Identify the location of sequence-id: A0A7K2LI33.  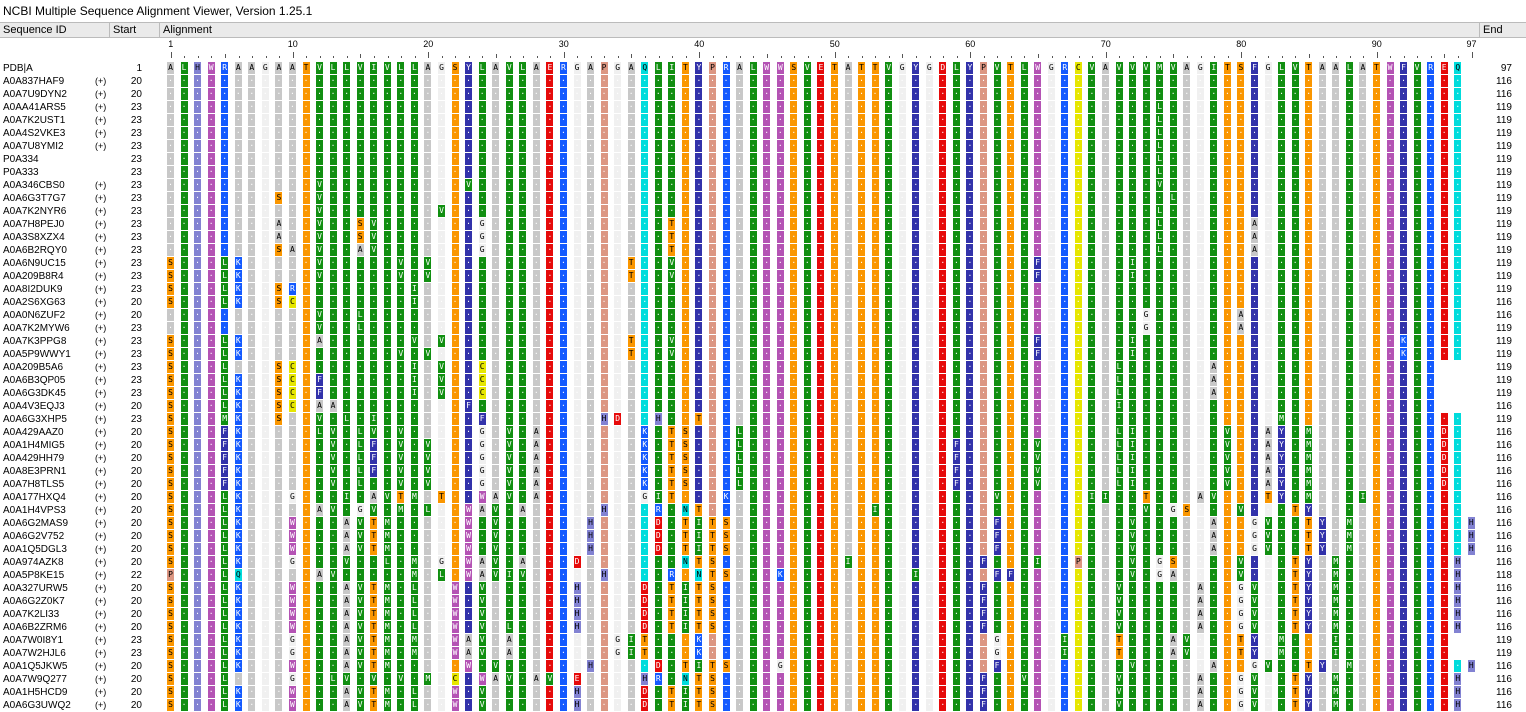
(31, 614).